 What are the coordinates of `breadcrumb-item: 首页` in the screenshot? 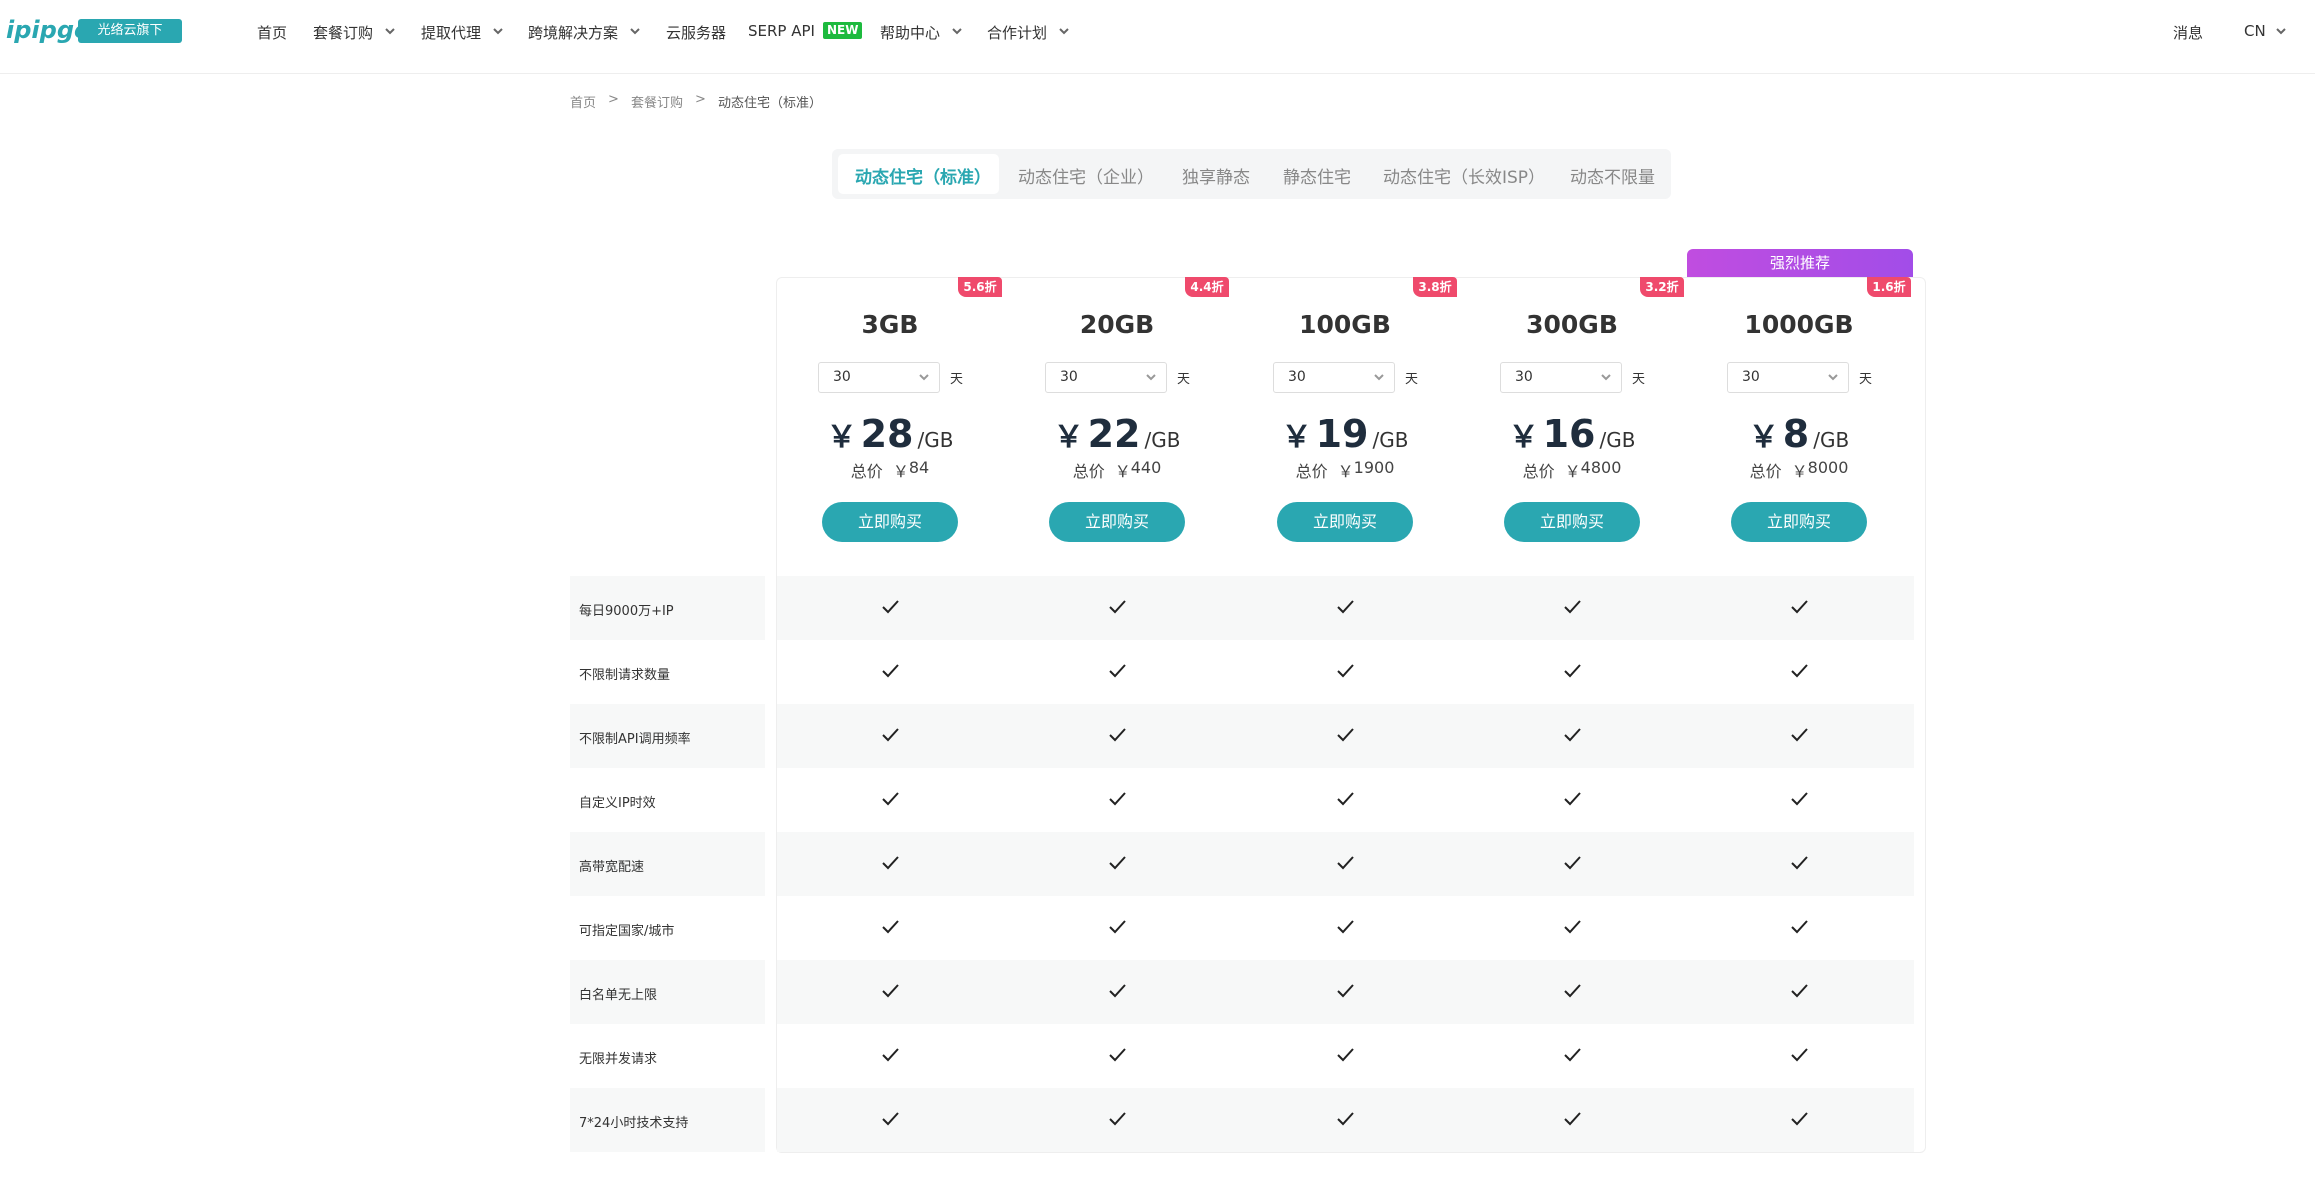 It's located at (583, 103).